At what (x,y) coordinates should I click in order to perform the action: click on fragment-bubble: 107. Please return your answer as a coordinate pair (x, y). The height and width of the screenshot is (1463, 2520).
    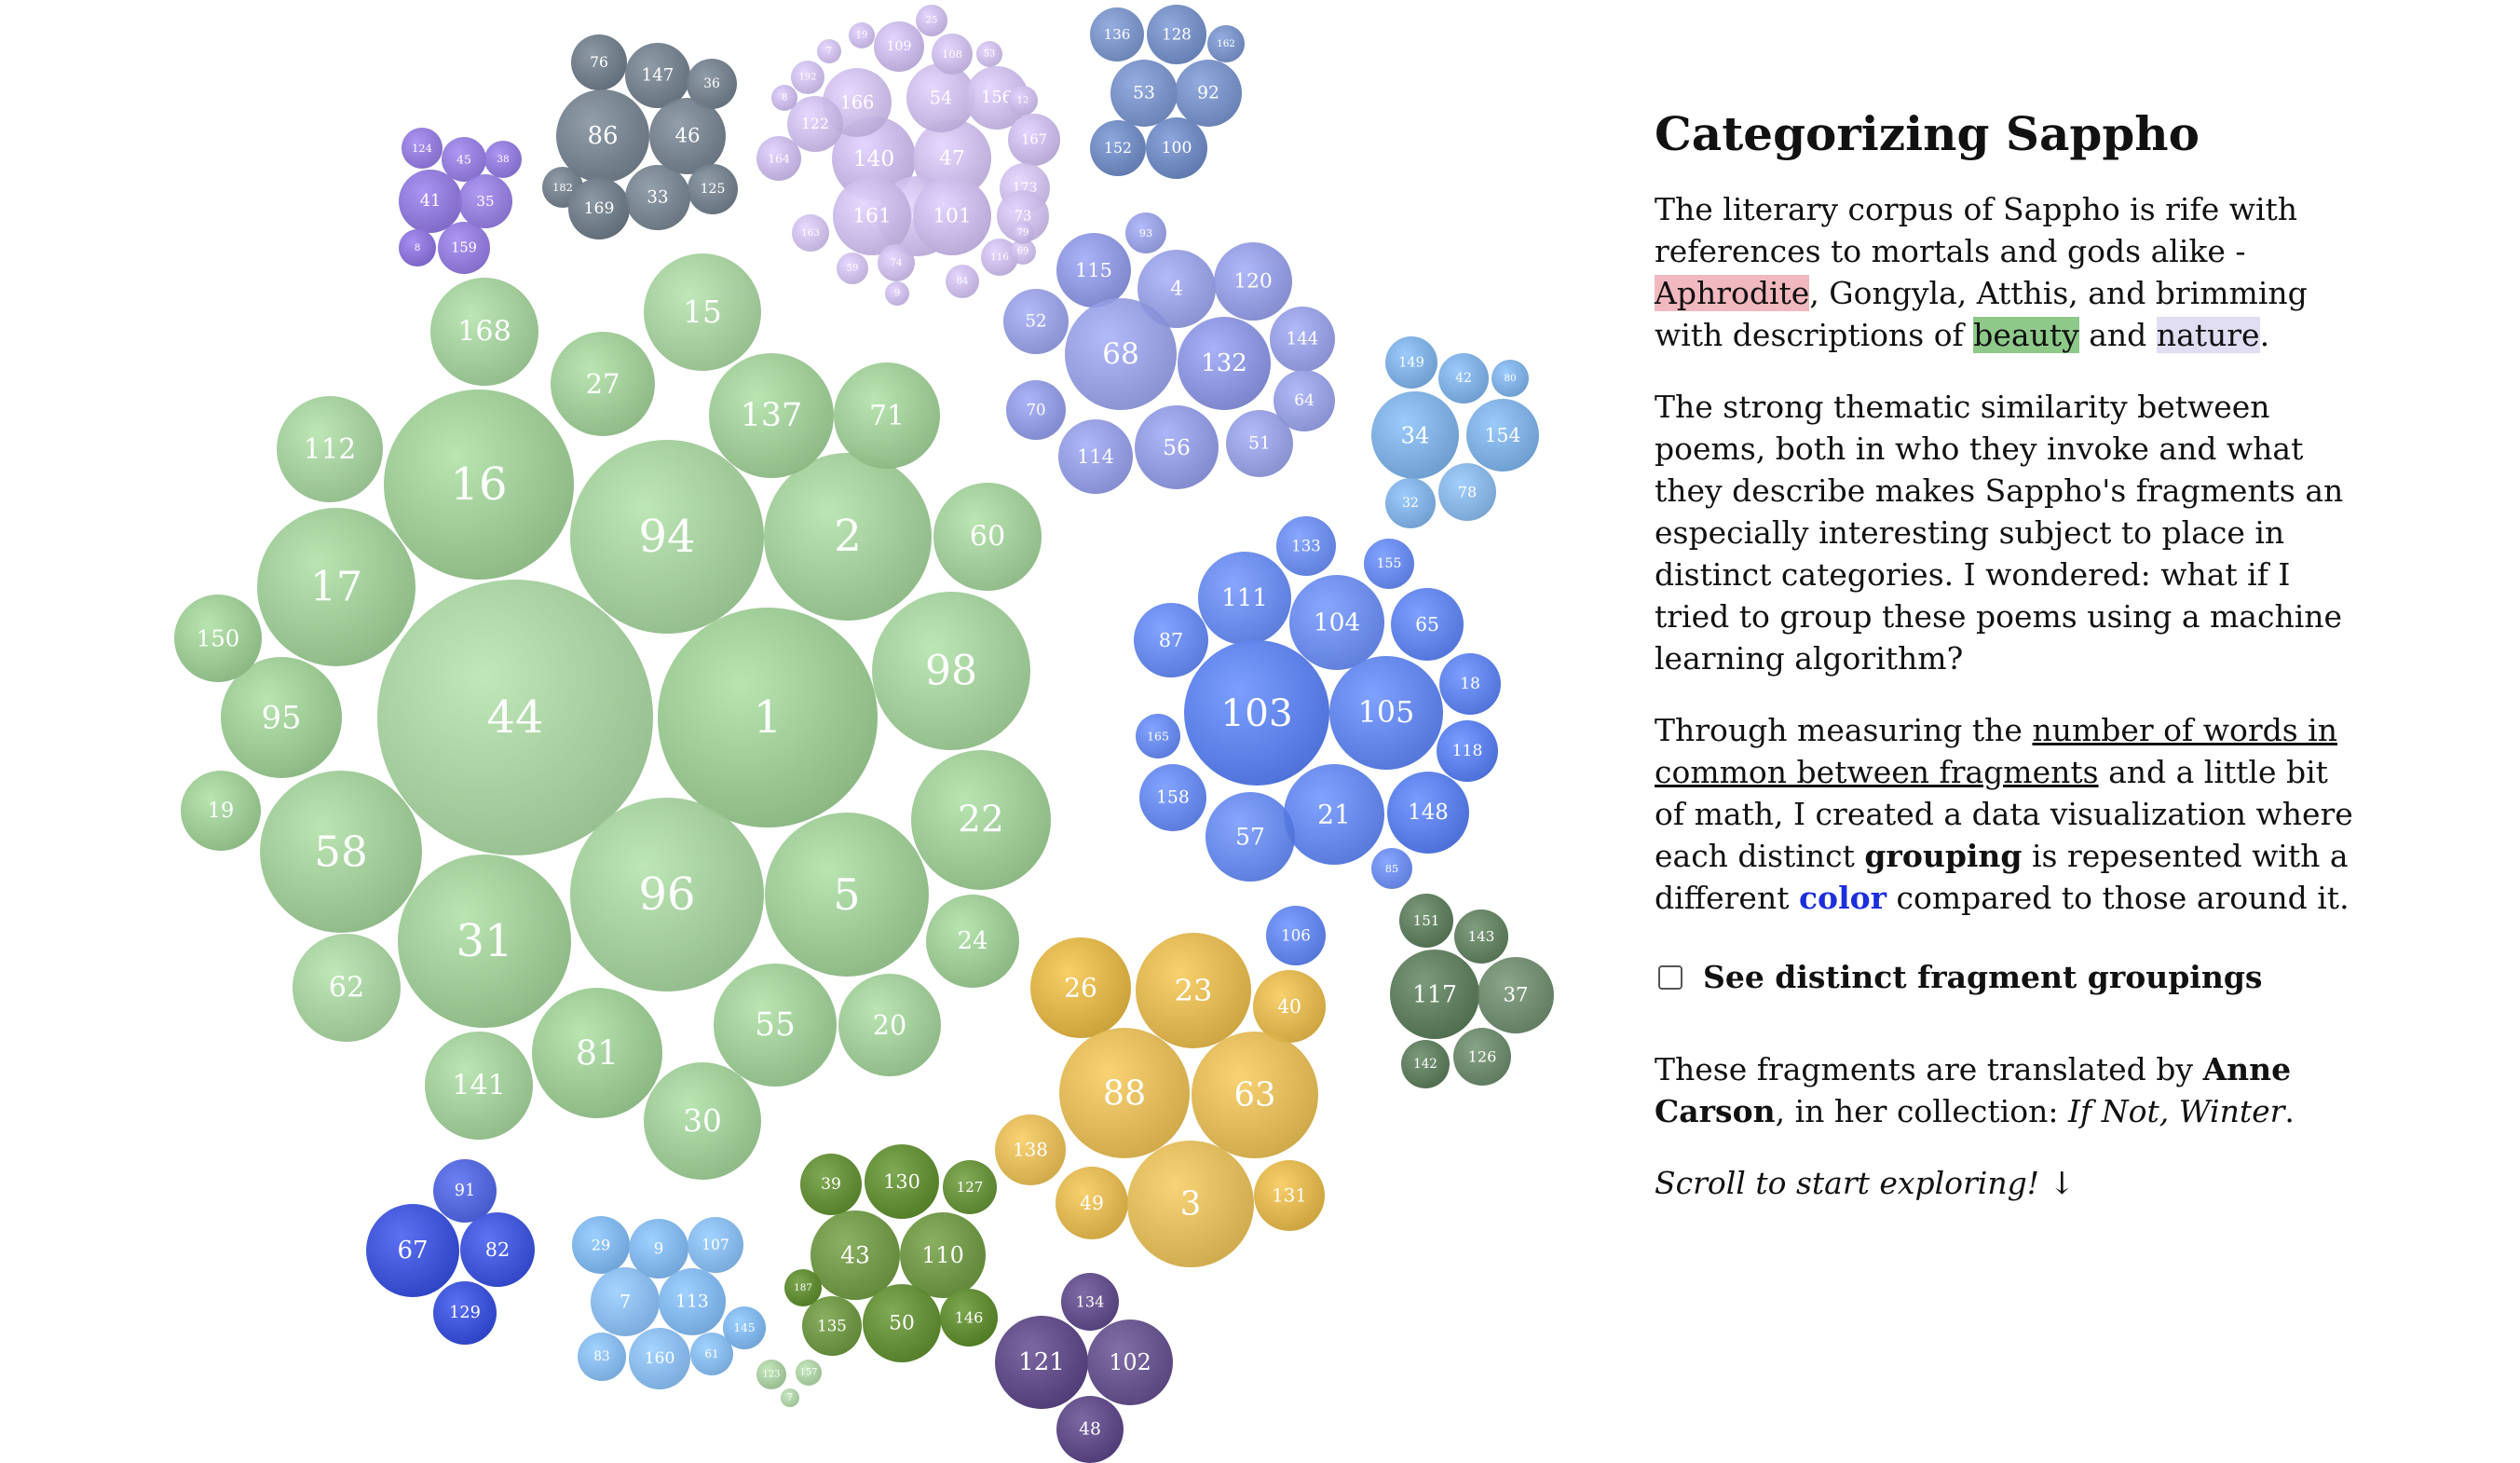
    Looking at the image, I should click on (715, 1245).